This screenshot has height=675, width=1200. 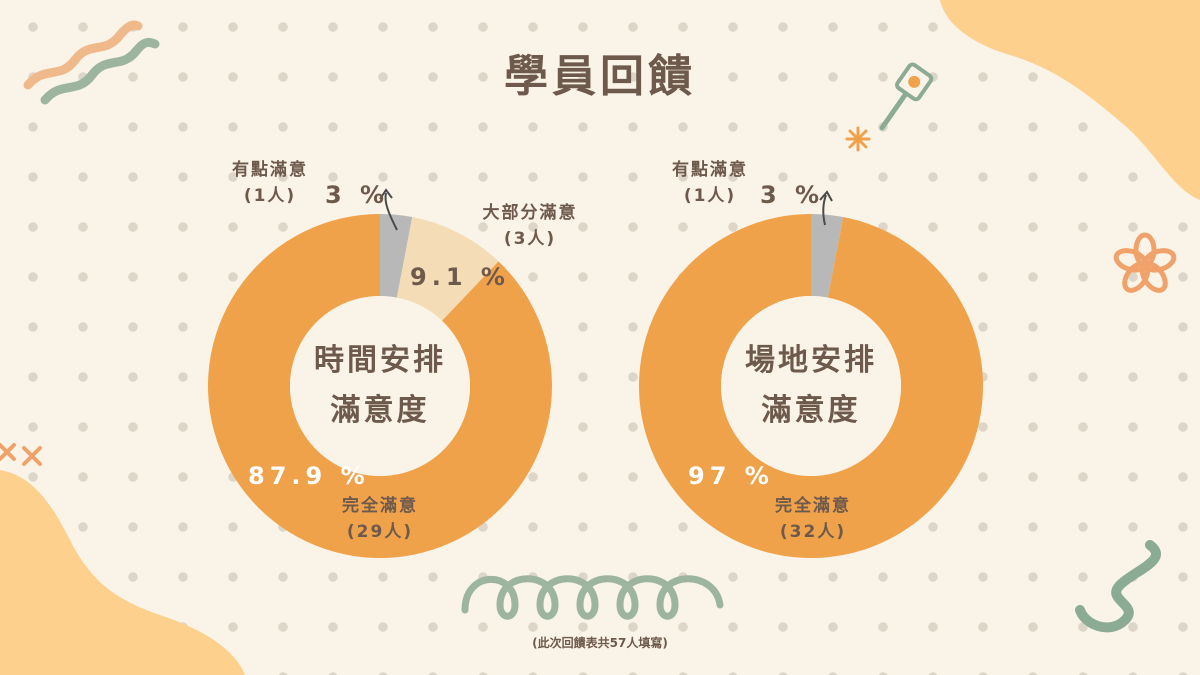 I want to click on blob-top-right, so click(x=1070, y=100).